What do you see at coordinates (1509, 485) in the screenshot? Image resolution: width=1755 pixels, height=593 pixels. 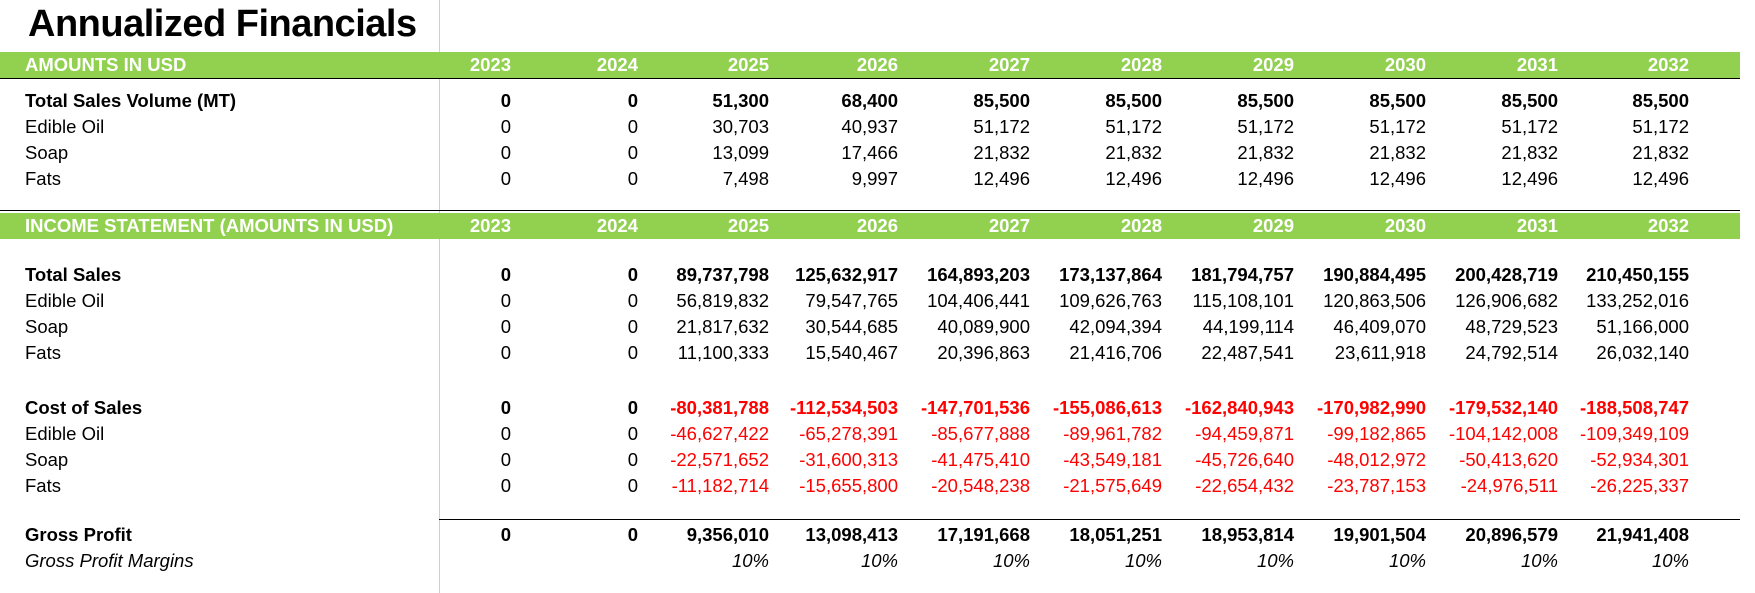 I see `value-cell: -24,976,511` at bounding box center [1509, 485].